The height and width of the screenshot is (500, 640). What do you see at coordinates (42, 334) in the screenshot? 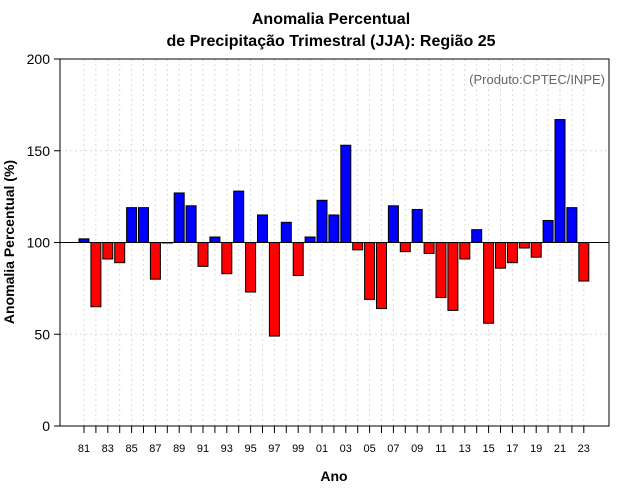
I see `y-tick-label: 50` at bounding box center [42, 334].